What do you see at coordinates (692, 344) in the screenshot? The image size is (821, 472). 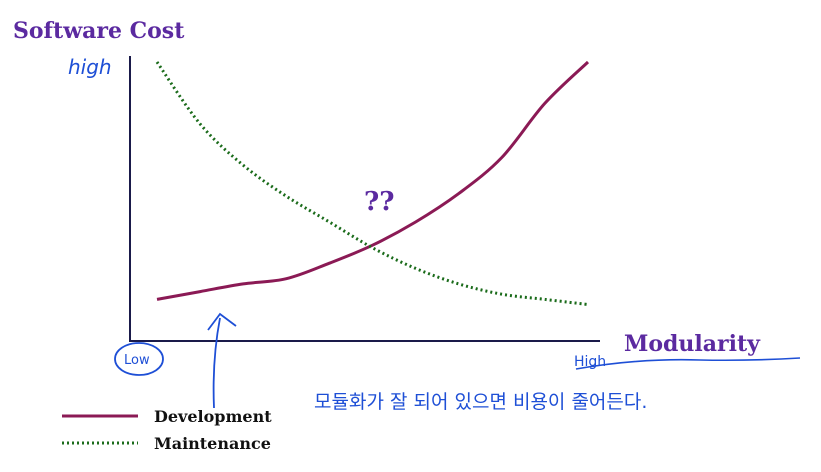 I see `x-axis-title: Modularity` at bounding box center [692, 344].